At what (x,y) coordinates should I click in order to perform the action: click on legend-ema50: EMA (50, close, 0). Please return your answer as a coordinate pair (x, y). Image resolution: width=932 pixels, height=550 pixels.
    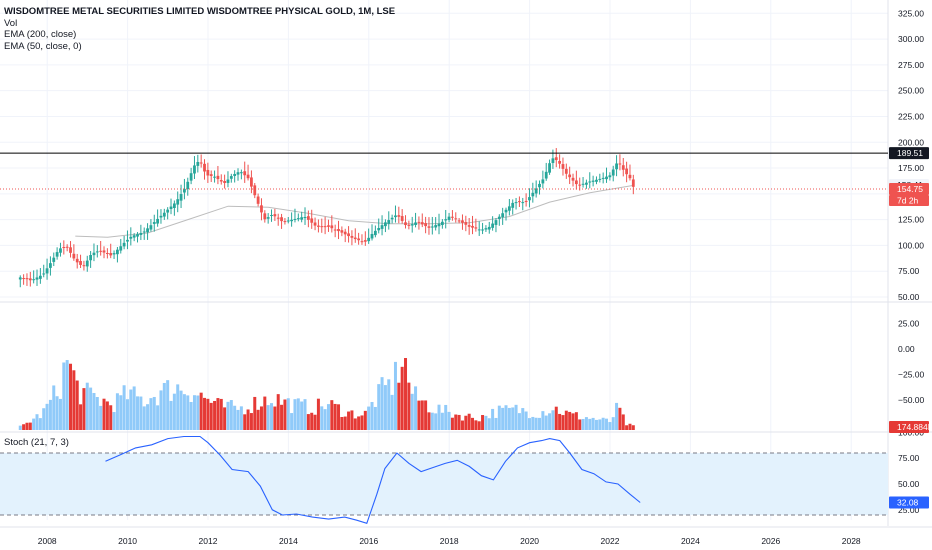
    Looking at the image, I should click on (43, 46).